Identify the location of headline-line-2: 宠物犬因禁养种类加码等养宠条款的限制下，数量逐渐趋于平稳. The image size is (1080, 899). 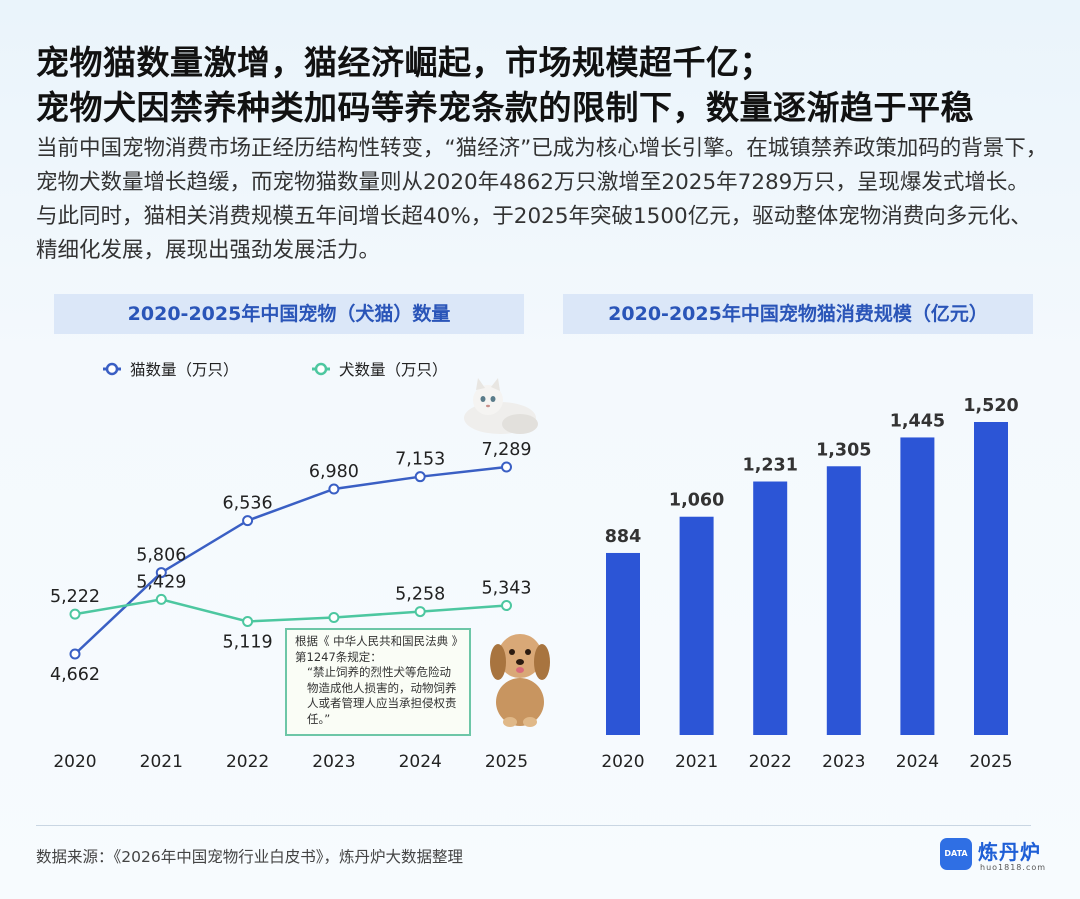
(505, 107).